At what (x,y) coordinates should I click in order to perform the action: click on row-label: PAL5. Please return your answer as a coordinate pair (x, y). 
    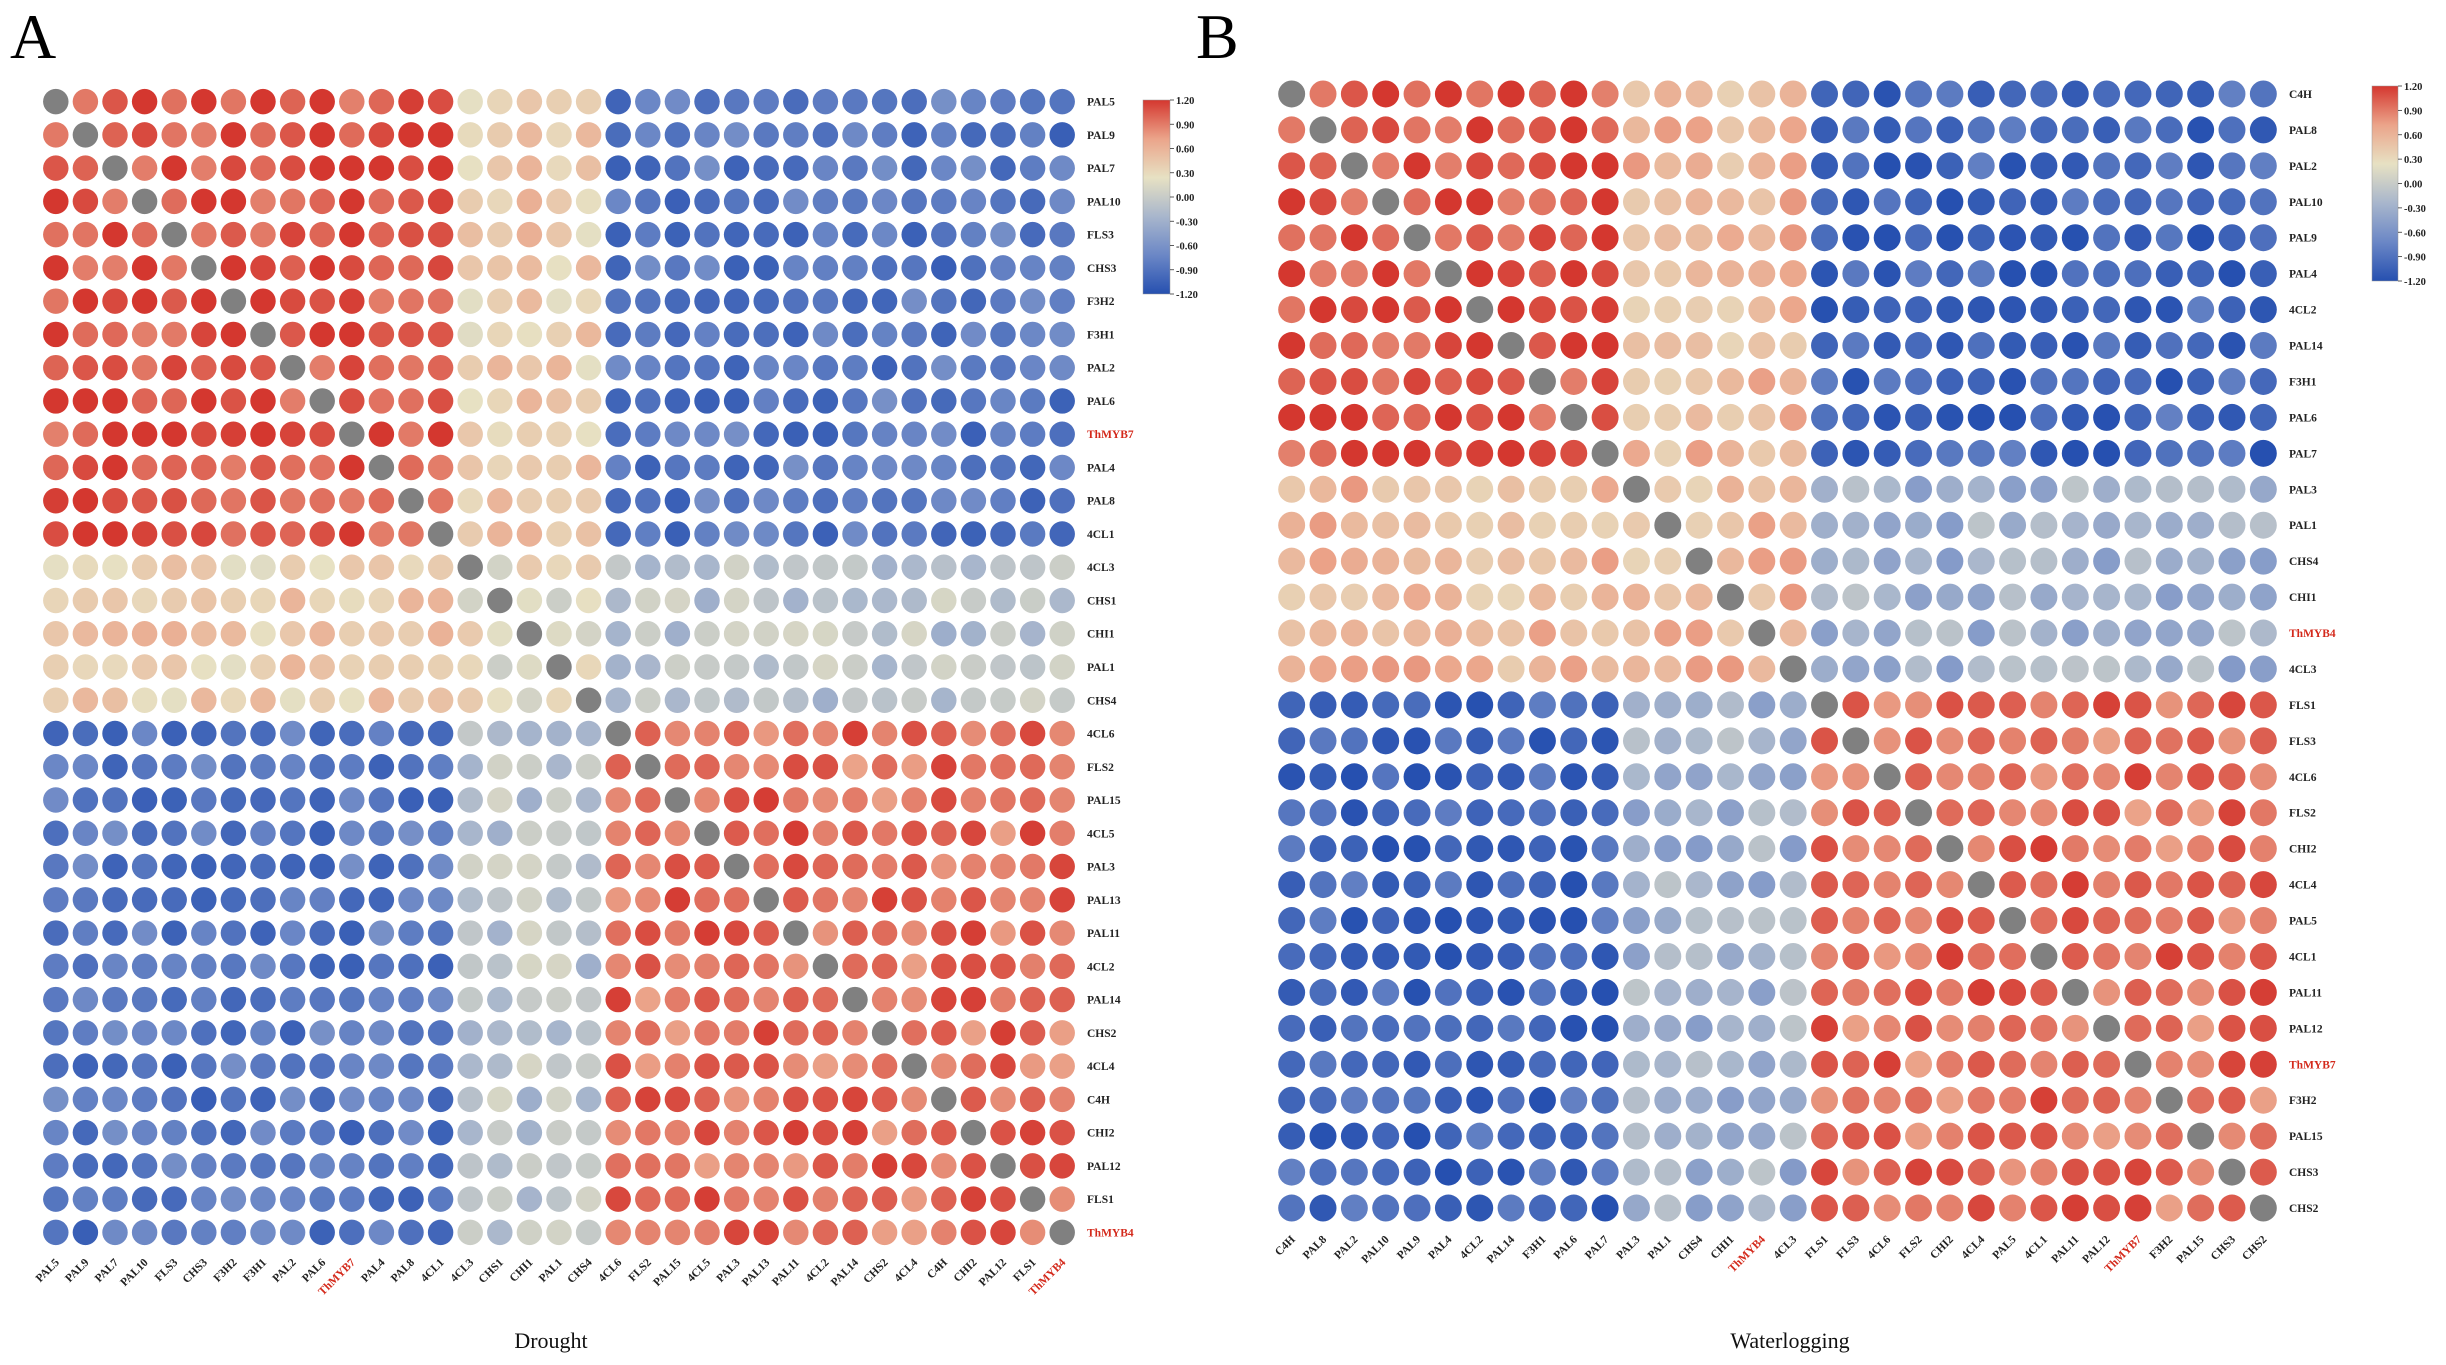
    Looking at the image, I should click on (1101, 103).